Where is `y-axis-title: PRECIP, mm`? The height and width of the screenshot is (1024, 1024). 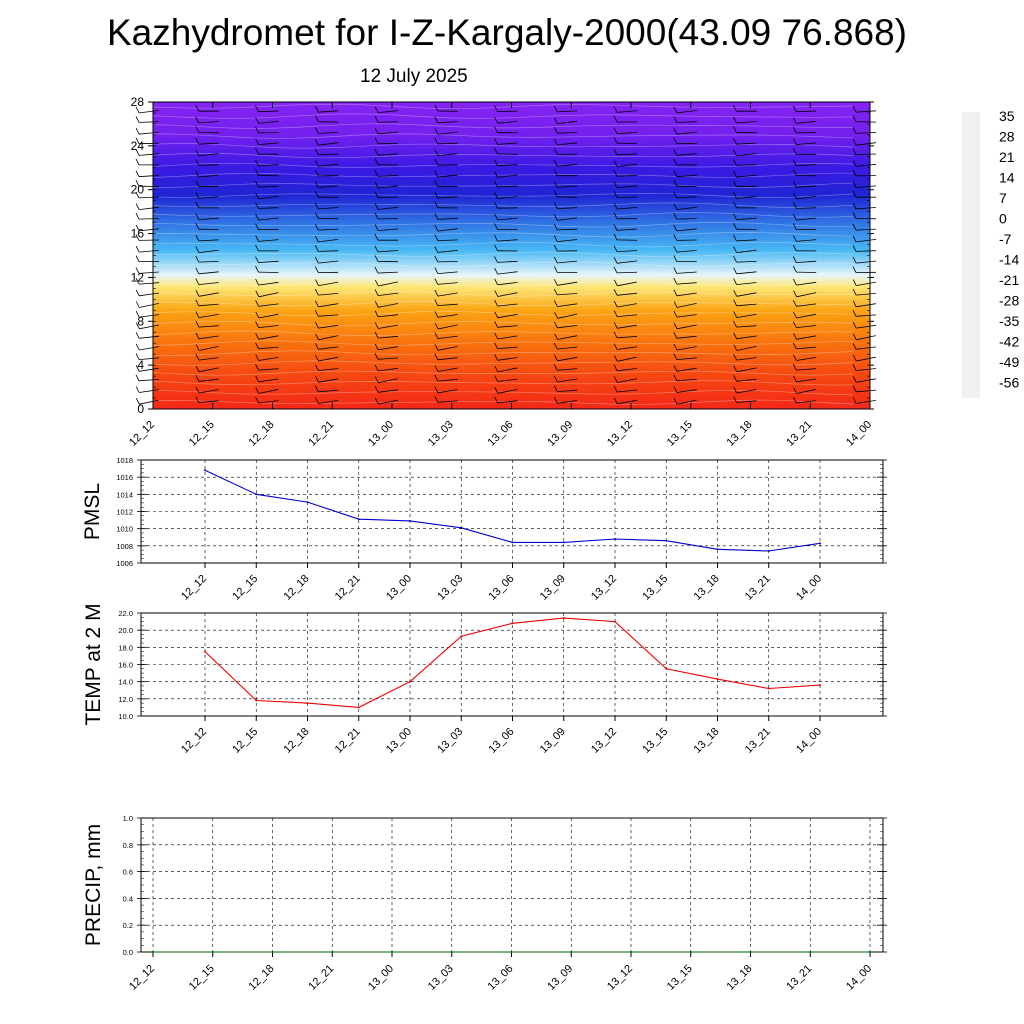 y-axis-title: PRECIP, mm is located at coordinates (93, 885).